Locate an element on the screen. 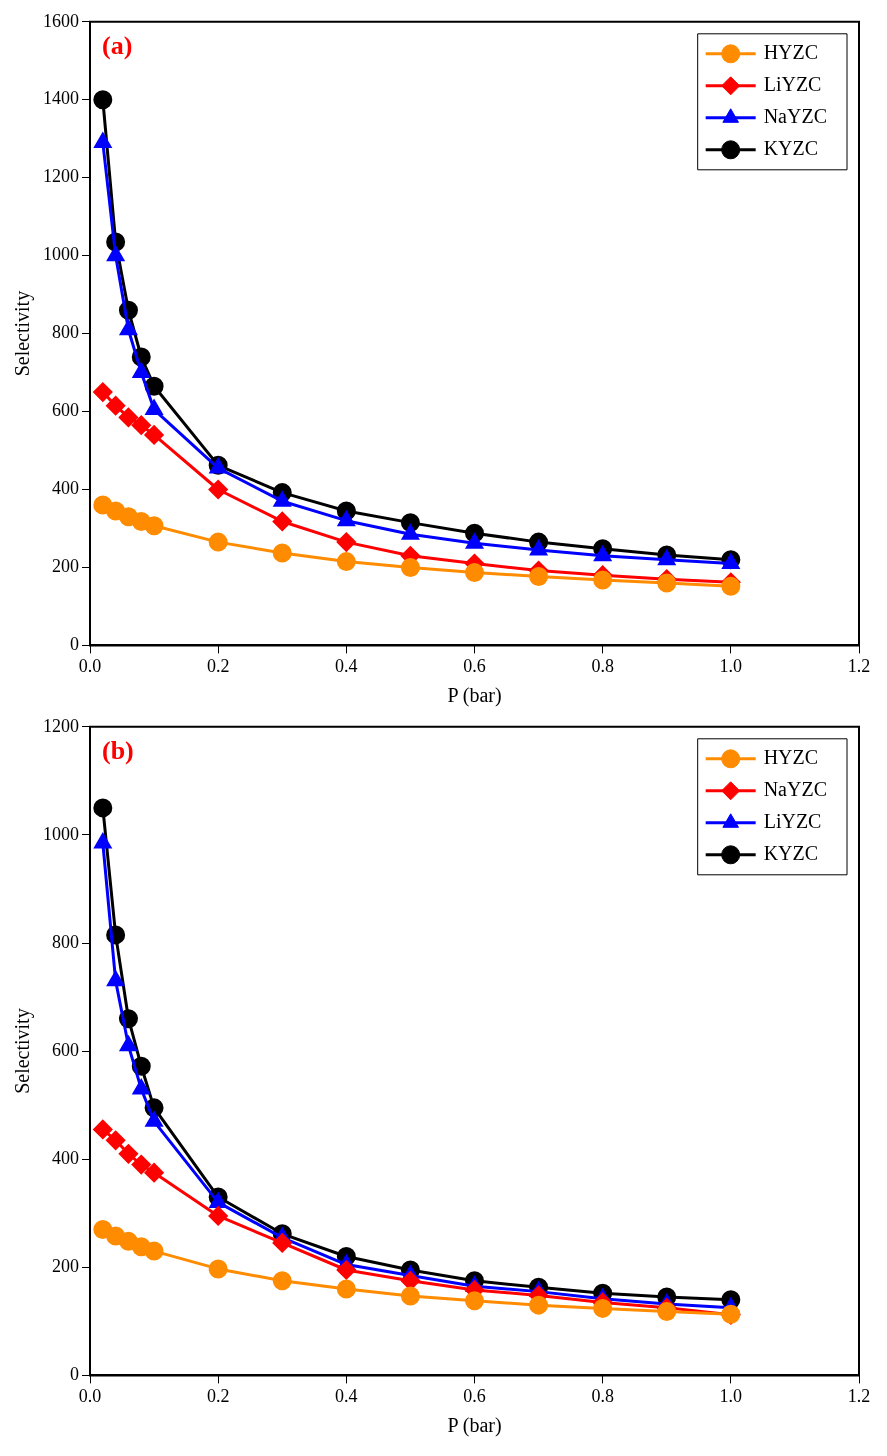  y-tick-label: 1400 is located at coordinates (61, 98).